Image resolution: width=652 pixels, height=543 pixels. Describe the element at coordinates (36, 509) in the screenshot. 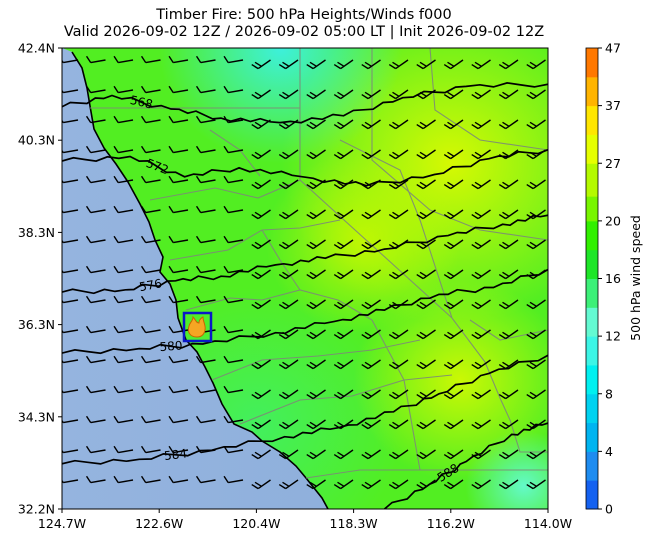

I see `y-tick-label: 32.2N` at that location.